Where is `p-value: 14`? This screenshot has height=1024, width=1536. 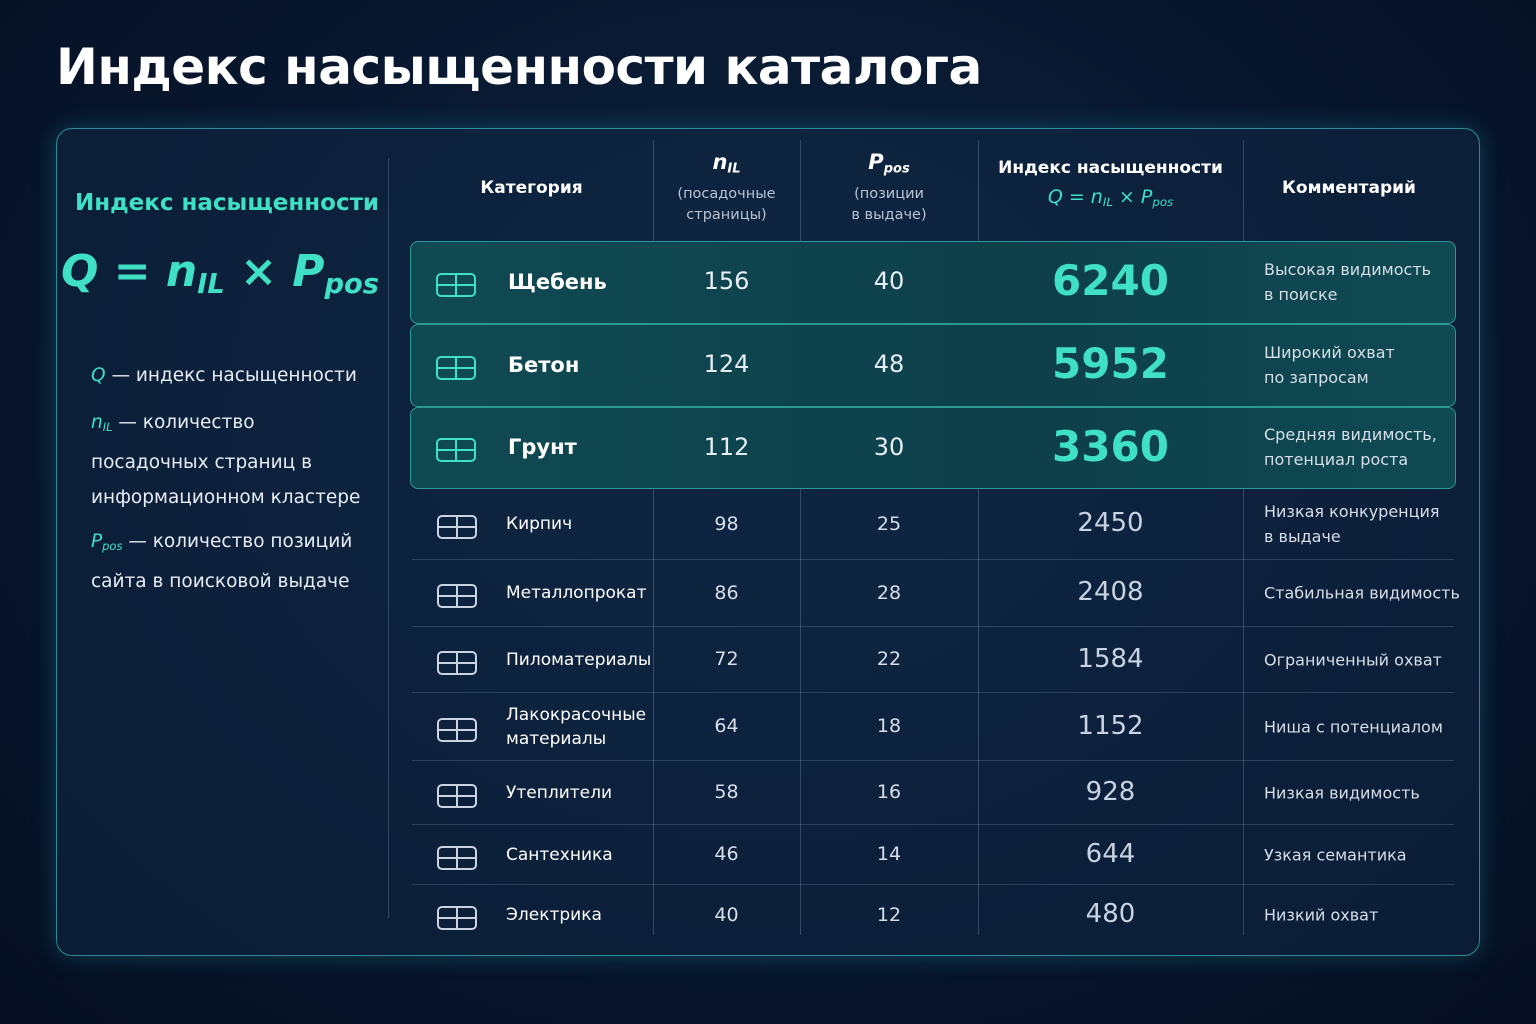
p-value: 14 is located at coordinates (889, 854).